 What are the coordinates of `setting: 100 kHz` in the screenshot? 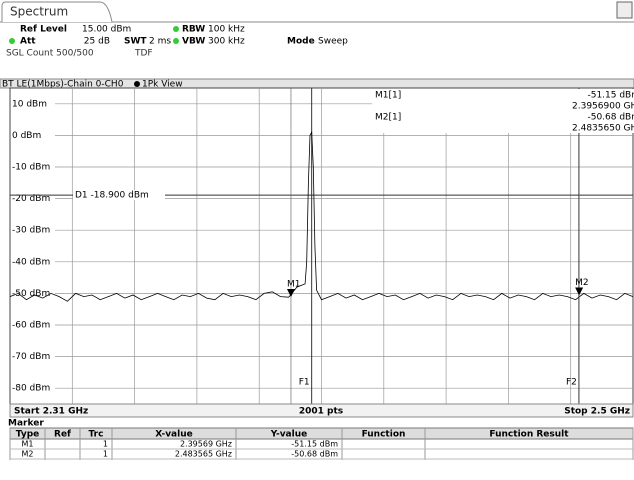 It's located at (226, 30).